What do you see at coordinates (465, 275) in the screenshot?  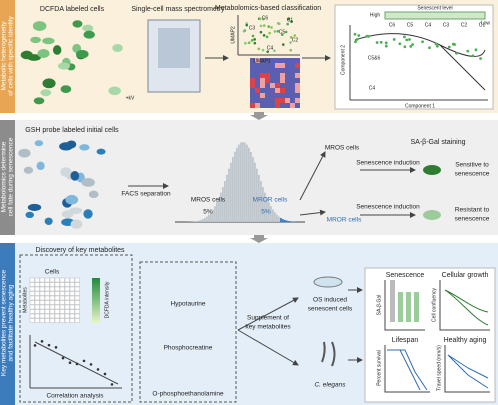 I see `label: Cellular growth` at bounding box center [465, 275].